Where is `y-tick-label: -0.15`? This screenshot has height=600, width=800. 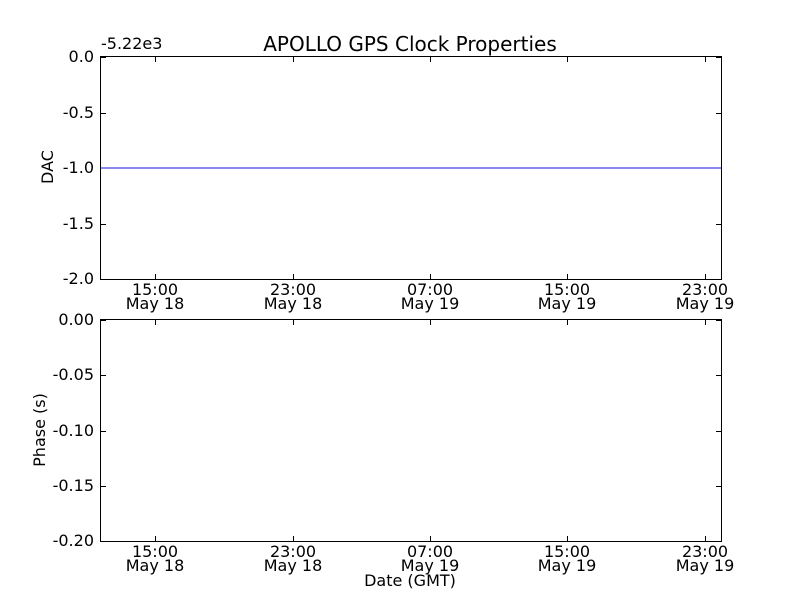
y-tick-label: -0.15 is located at coordinates (73, 485).